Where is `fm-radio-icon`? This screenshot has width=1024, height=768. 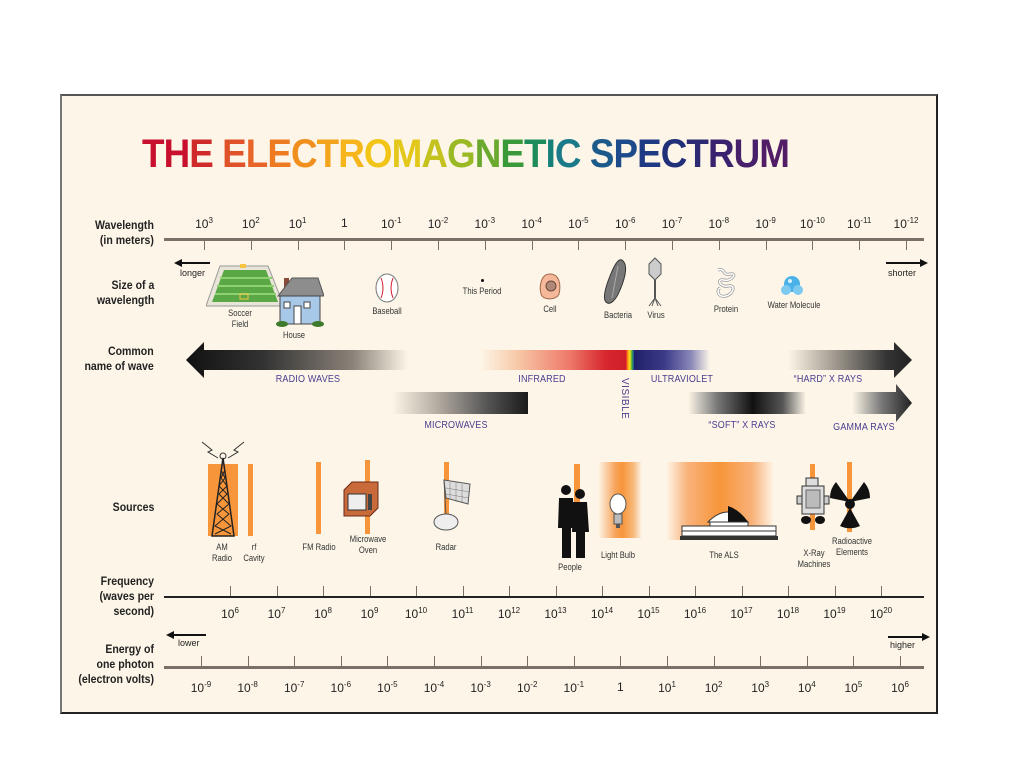
fm-radio-icon is located at coordinates (318, 498).